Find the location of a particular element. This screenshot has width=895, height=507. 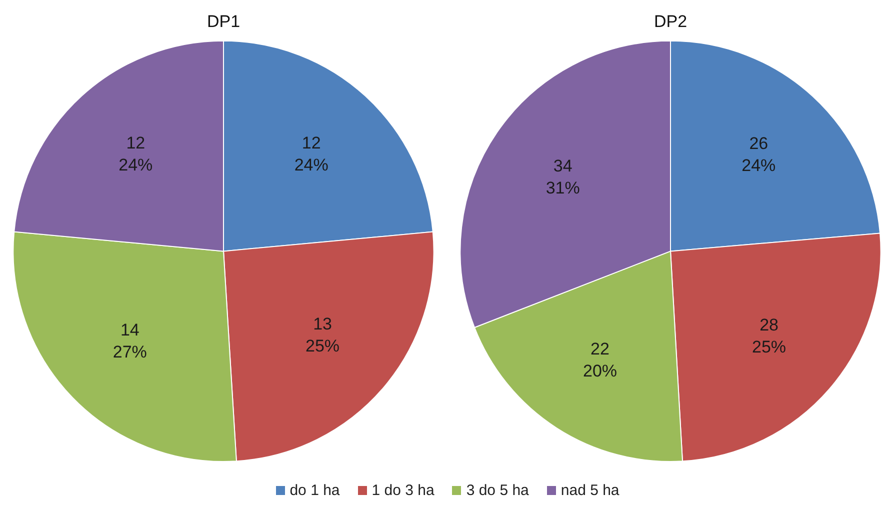

data-label: 22 20% is located at coordinates (600, 360).